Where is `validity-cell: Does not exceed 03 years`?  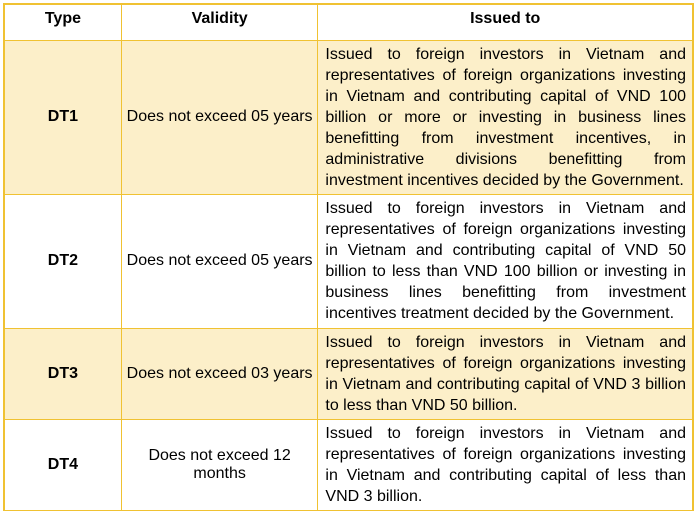
validity-cell: Does not exceed 03 years is located at coordinates (219, 373).